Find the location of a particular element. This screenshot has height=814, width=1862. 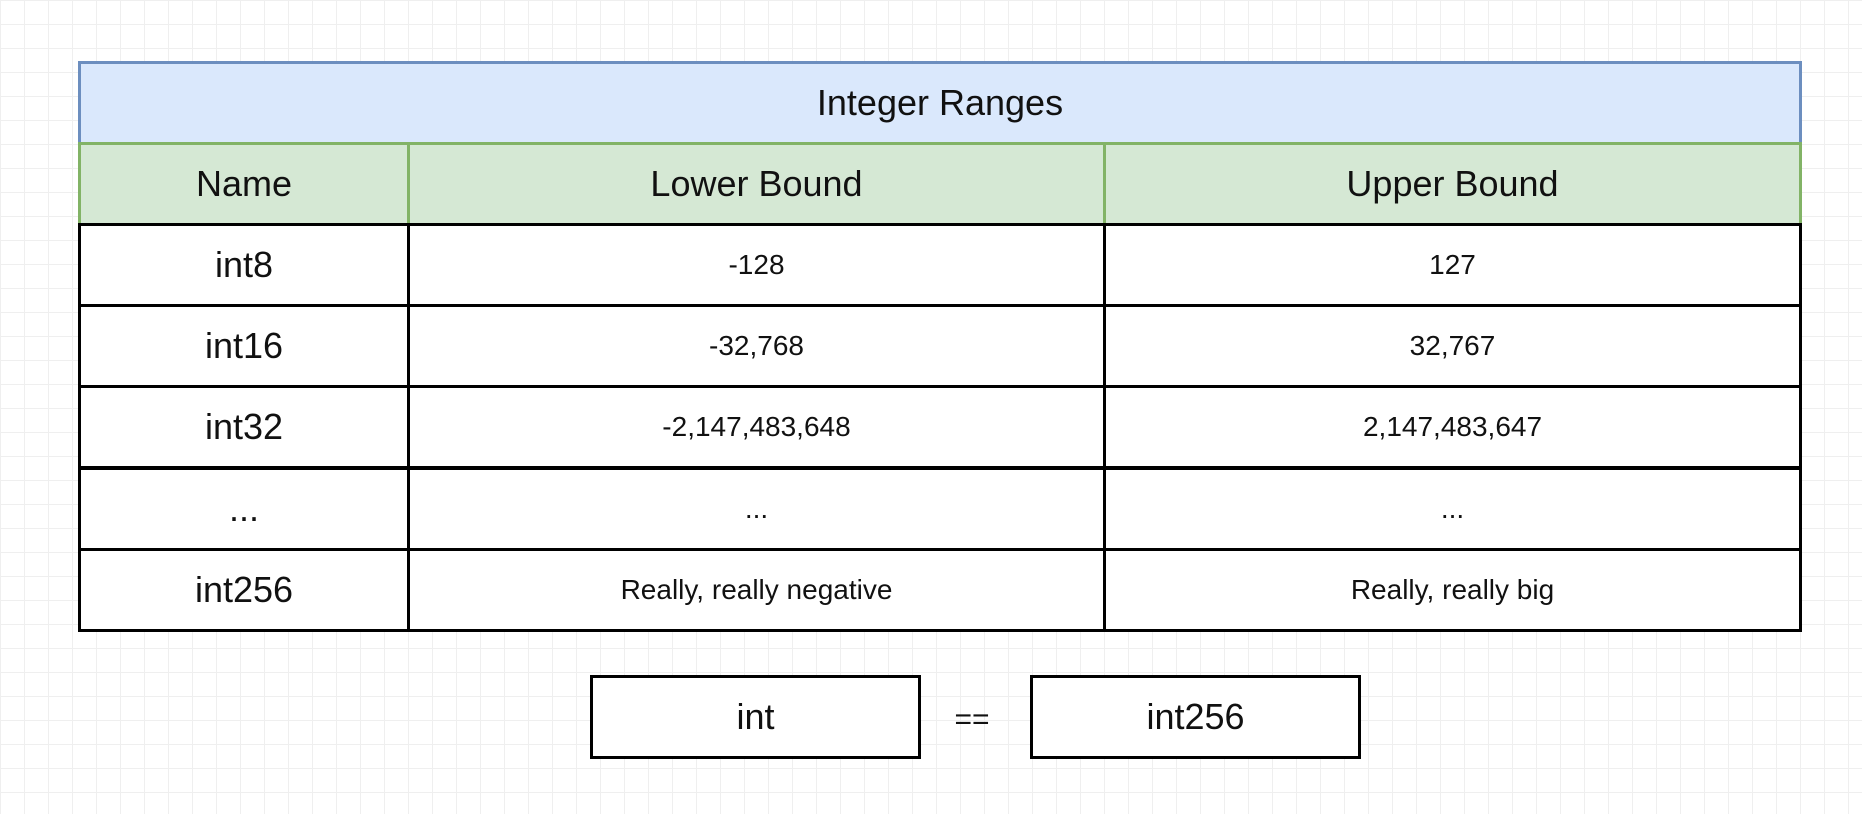

row-lower-cell: -32,768 is located at coordinates (756, 346).